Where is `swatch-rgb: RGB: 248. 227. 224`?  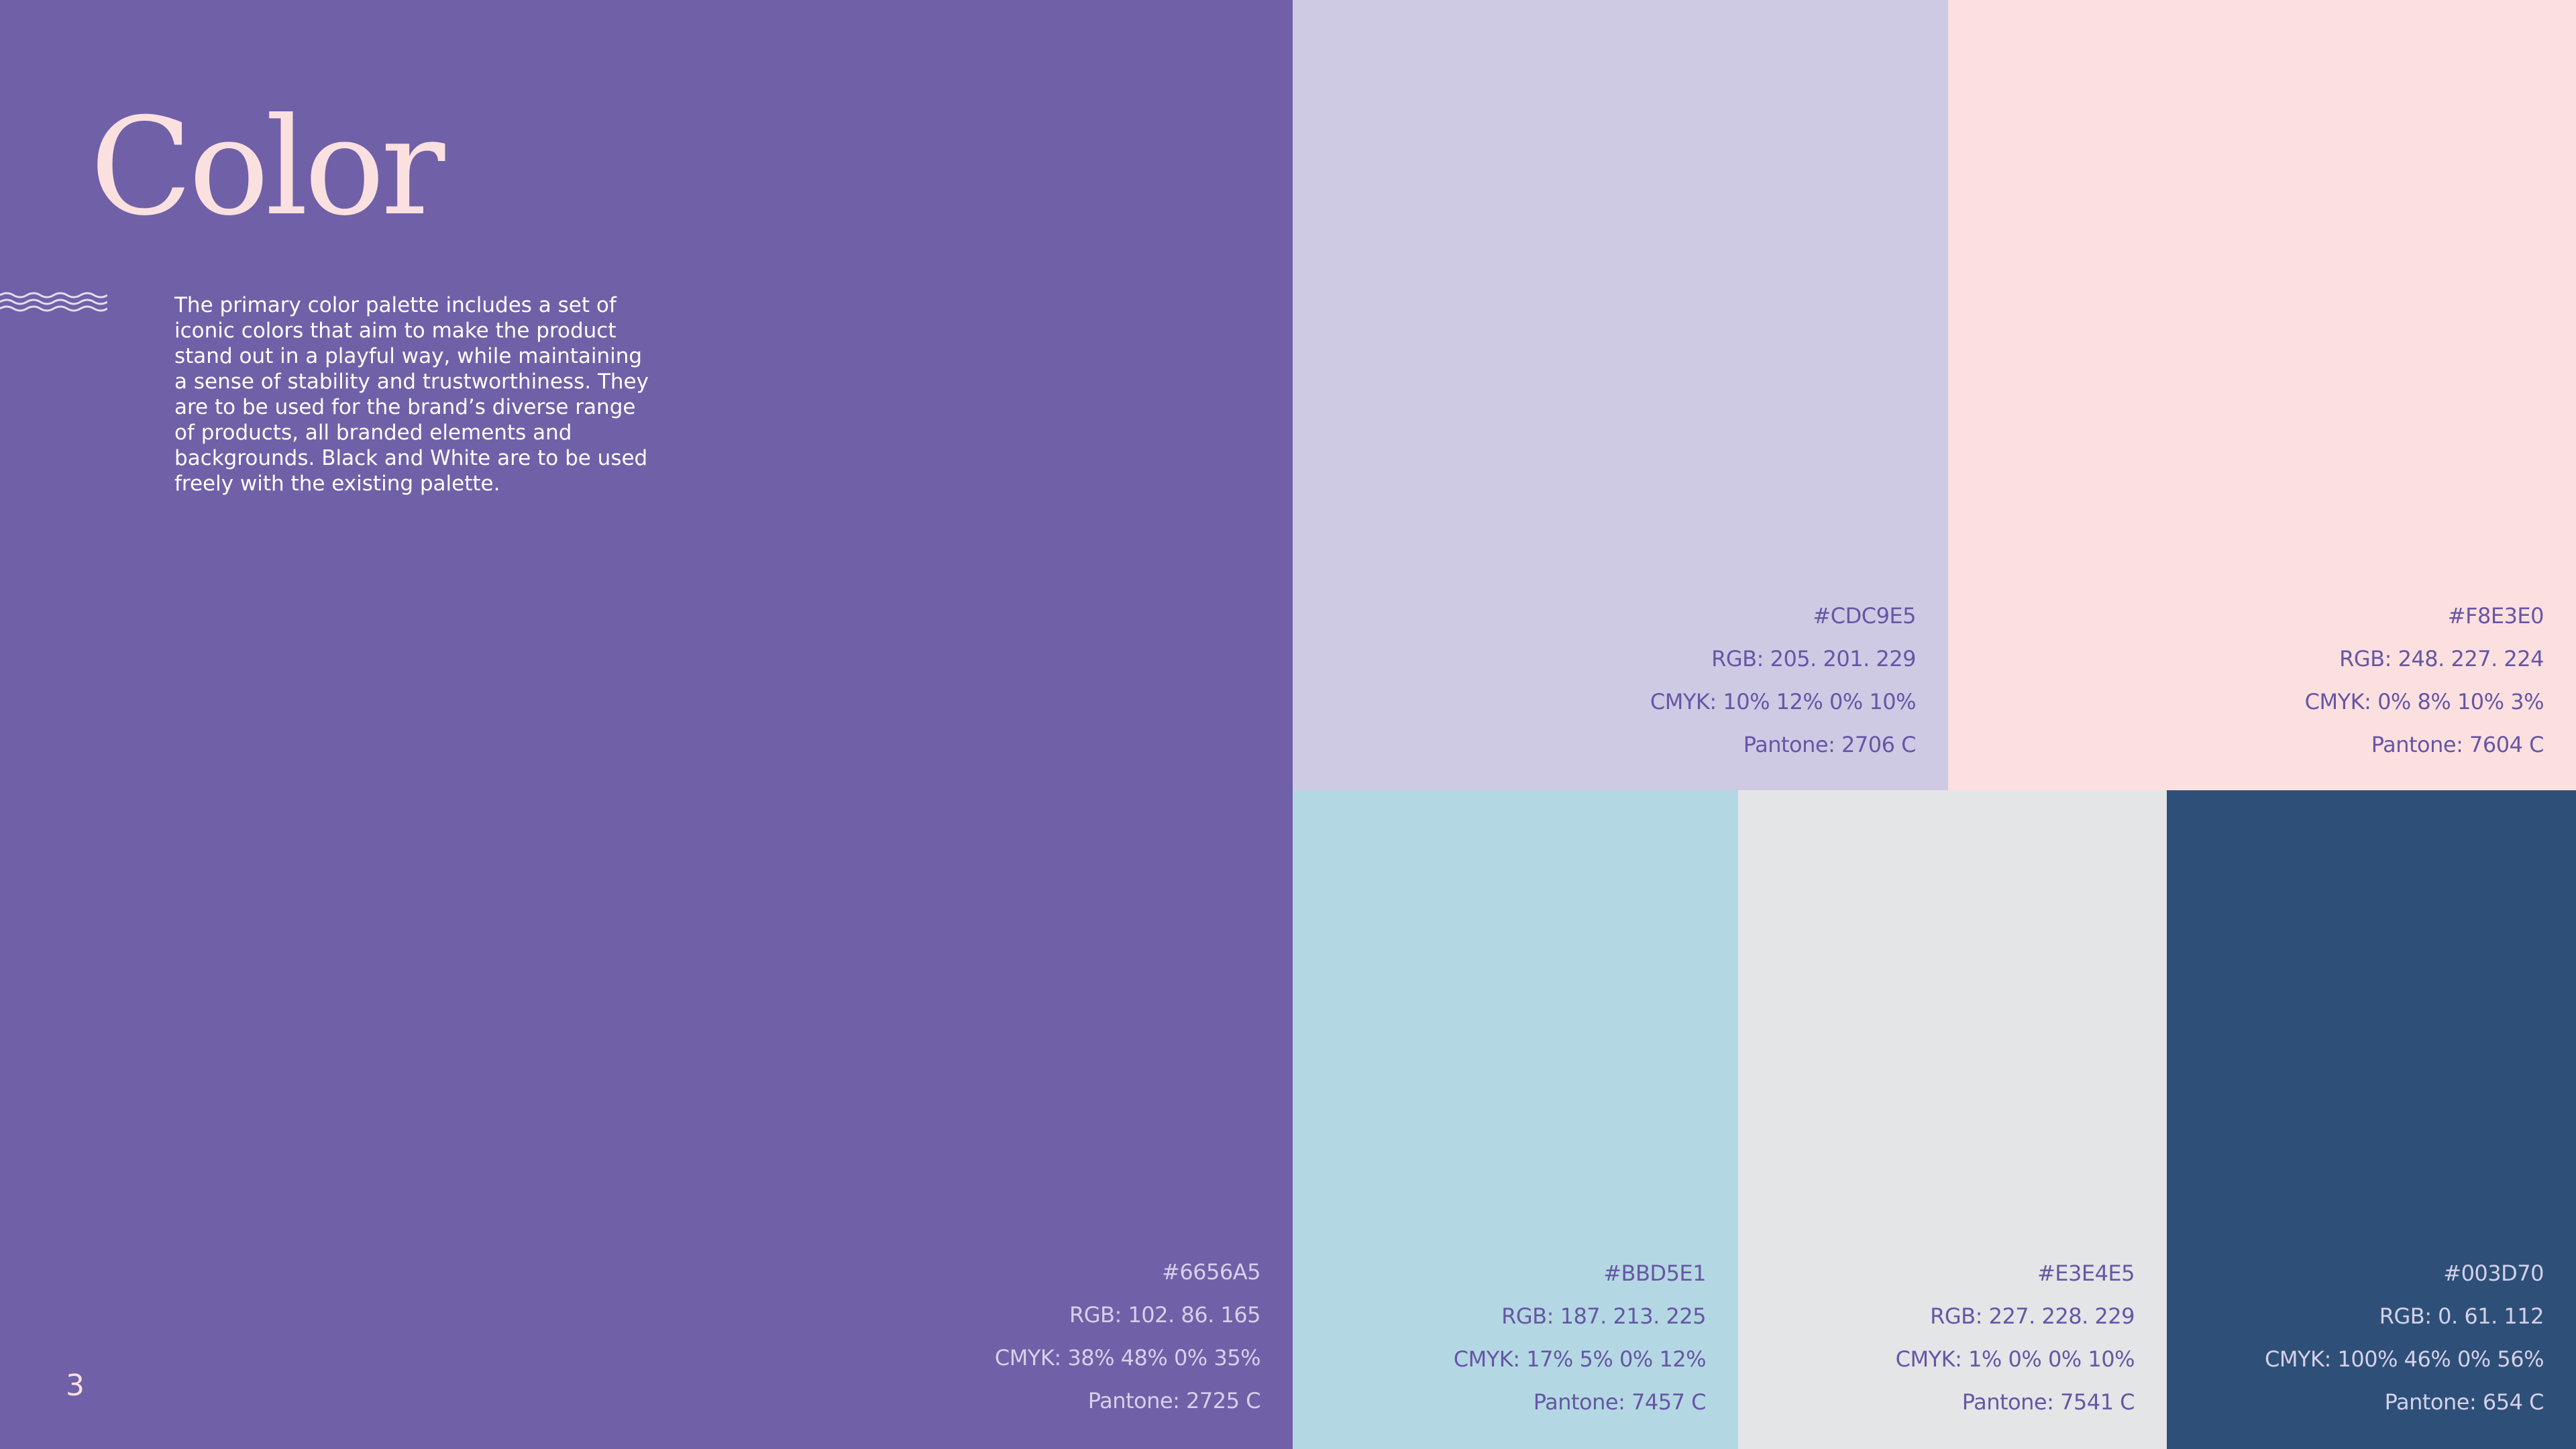 swatch-rgb: RGB: 248. 227. 224 is located at coordinates (2441, 659).